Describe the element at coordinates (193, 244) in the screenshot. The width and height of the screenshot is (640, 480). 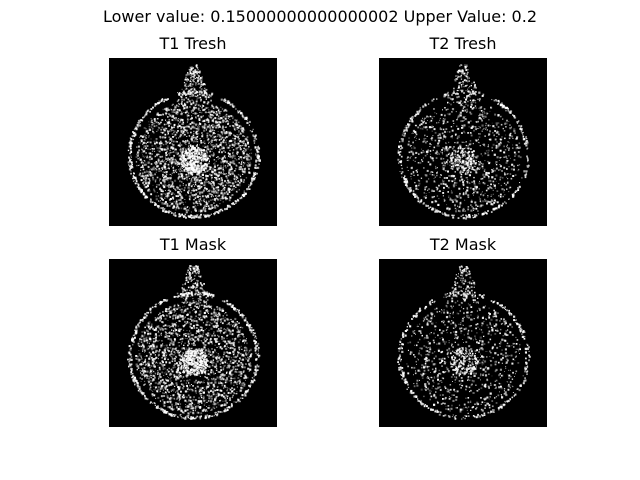
I see `panel-title: T1 Mask` at that location.